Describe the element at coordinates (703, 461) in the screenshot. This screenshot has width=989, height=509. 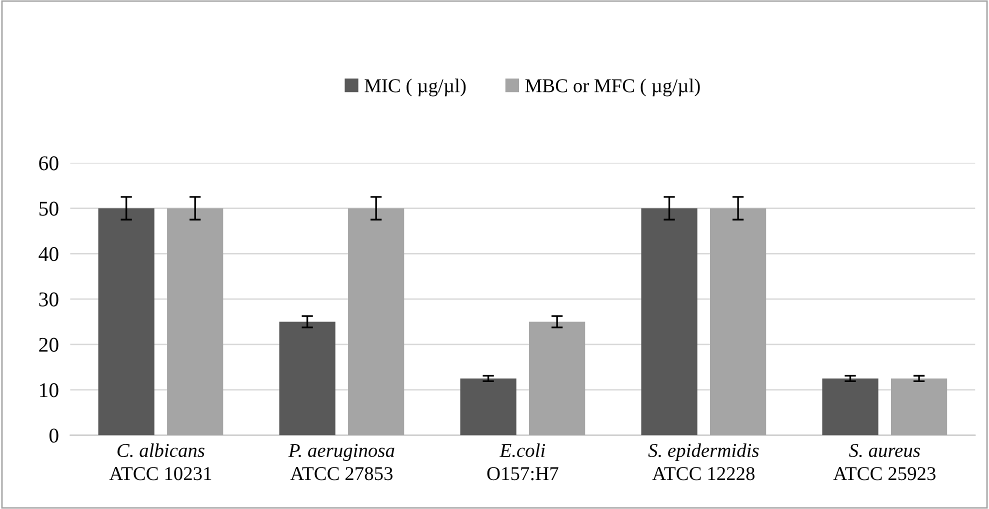
I see `x-tick-label: S. epidermidis ATCC 12228` at that location.